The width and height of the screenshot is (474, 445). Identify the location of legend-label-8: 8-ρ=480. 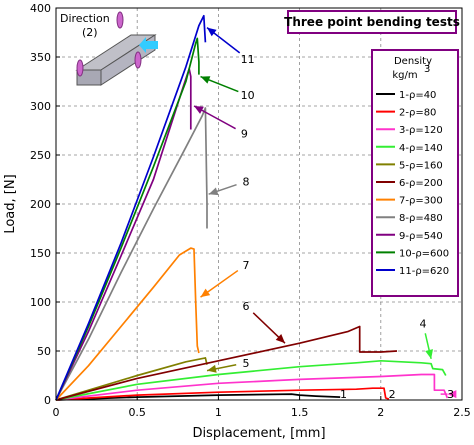
(421, 218).